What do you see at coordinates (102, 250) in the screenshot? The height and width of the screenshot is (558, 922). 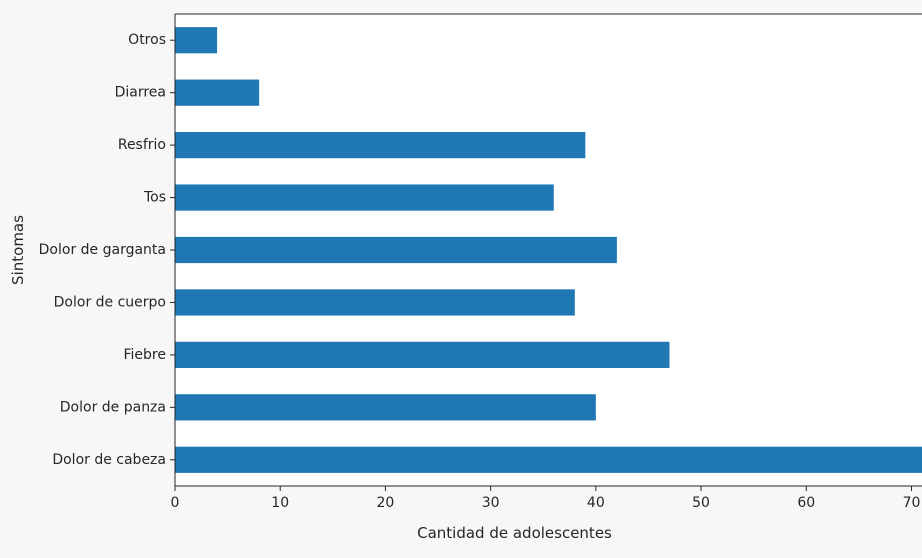 I see `y-tick-label: Dolor de garganta` at bounding box center [102, 250].